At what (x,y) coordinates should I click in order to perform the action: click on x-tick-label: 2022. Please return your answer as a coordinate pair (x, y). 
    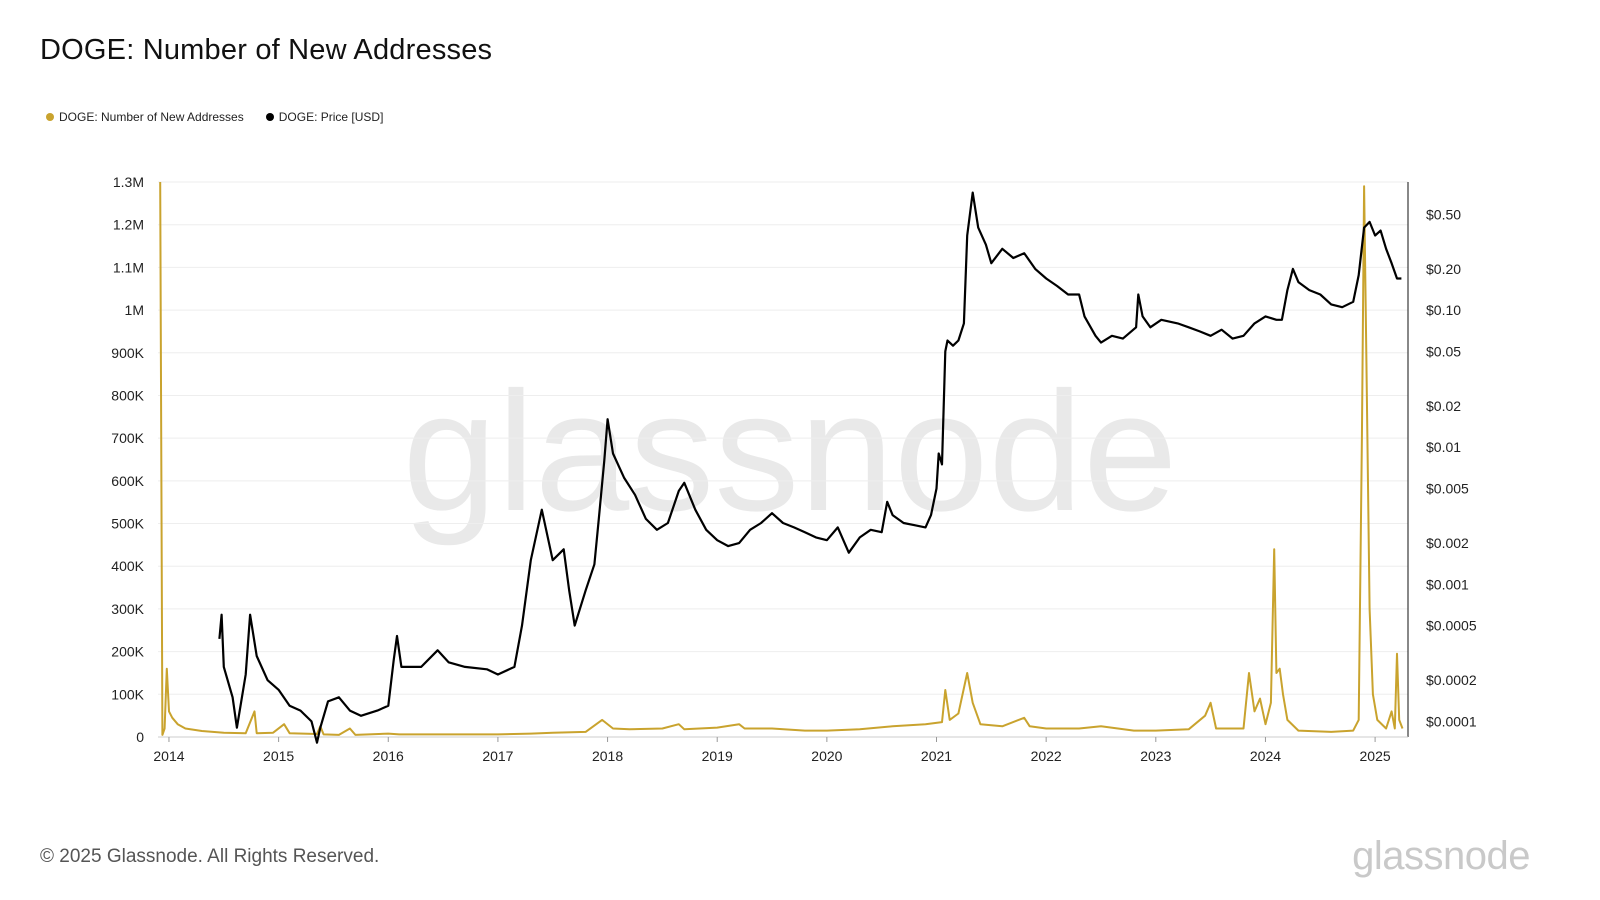
    Looking at the image, I should click on (1046, 756).